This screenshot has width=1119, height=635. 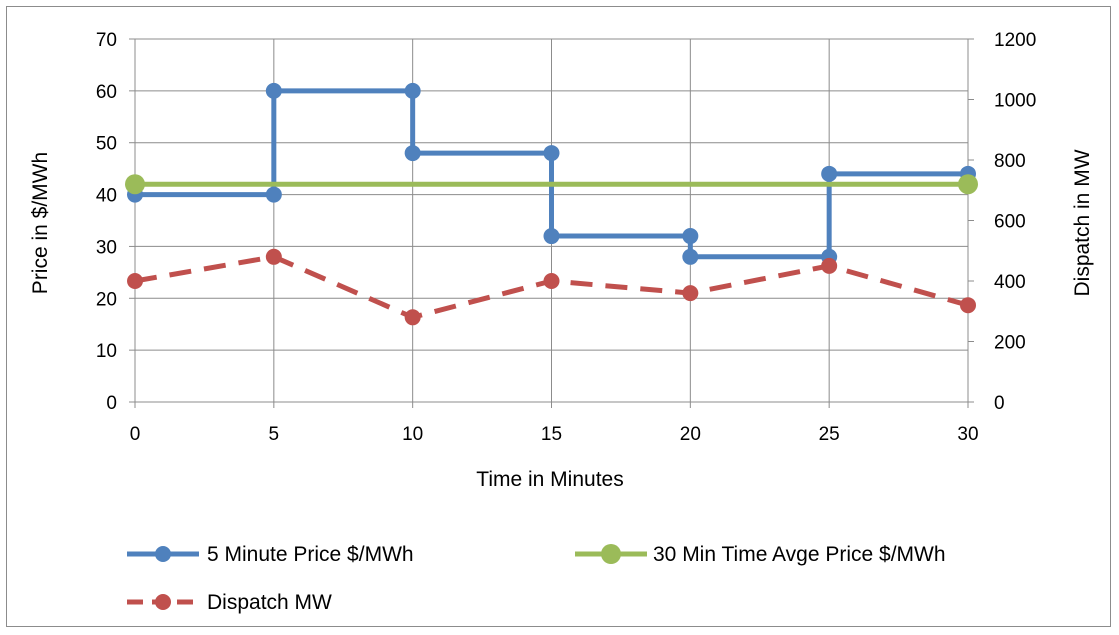 I want to click on y2-tick-label: 200, so click(x=1010, y=343).